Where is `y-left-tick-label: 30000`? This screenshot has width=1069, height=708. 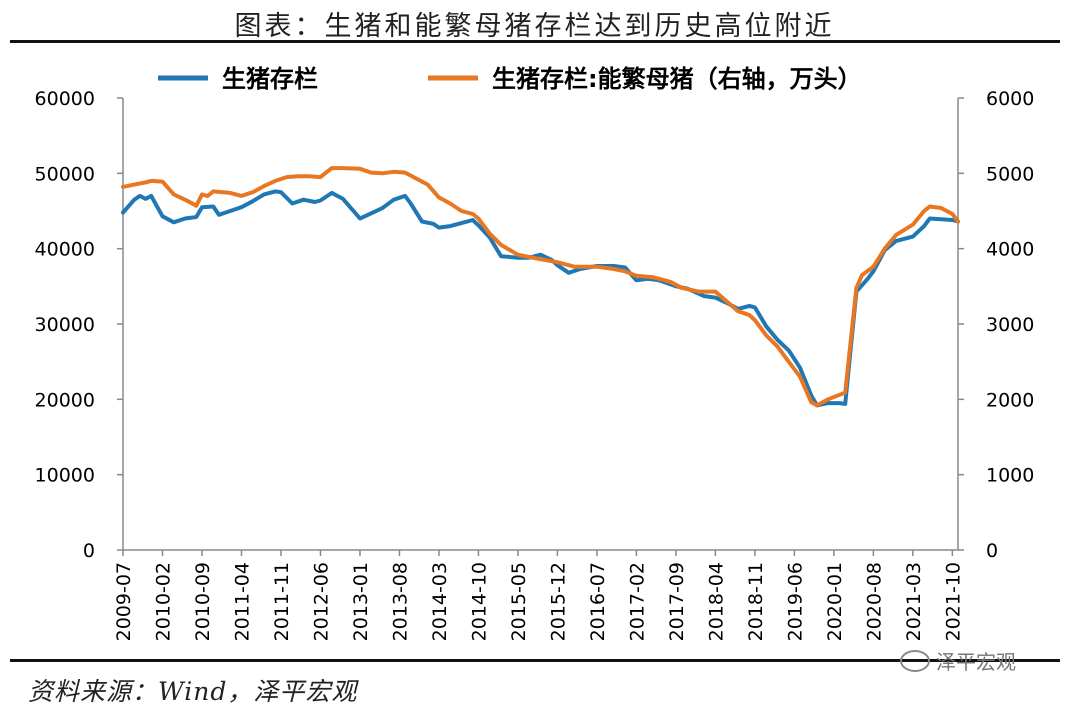
y-left-tick-label: 30000 is located at coordinates (65, 325).